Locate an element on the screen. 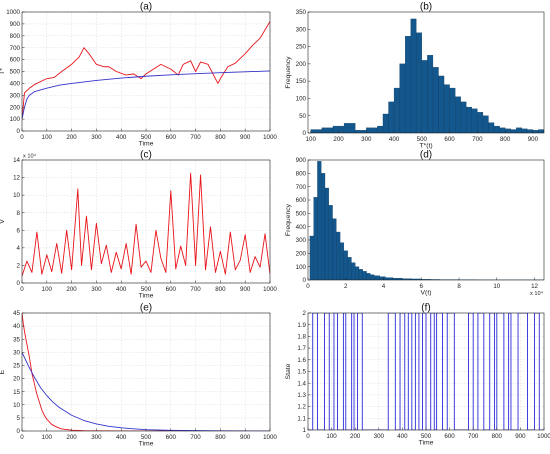 The height and width of the screenshot is (454, 550). y-tick-label: 1000 is located at coordinates (13, 12).